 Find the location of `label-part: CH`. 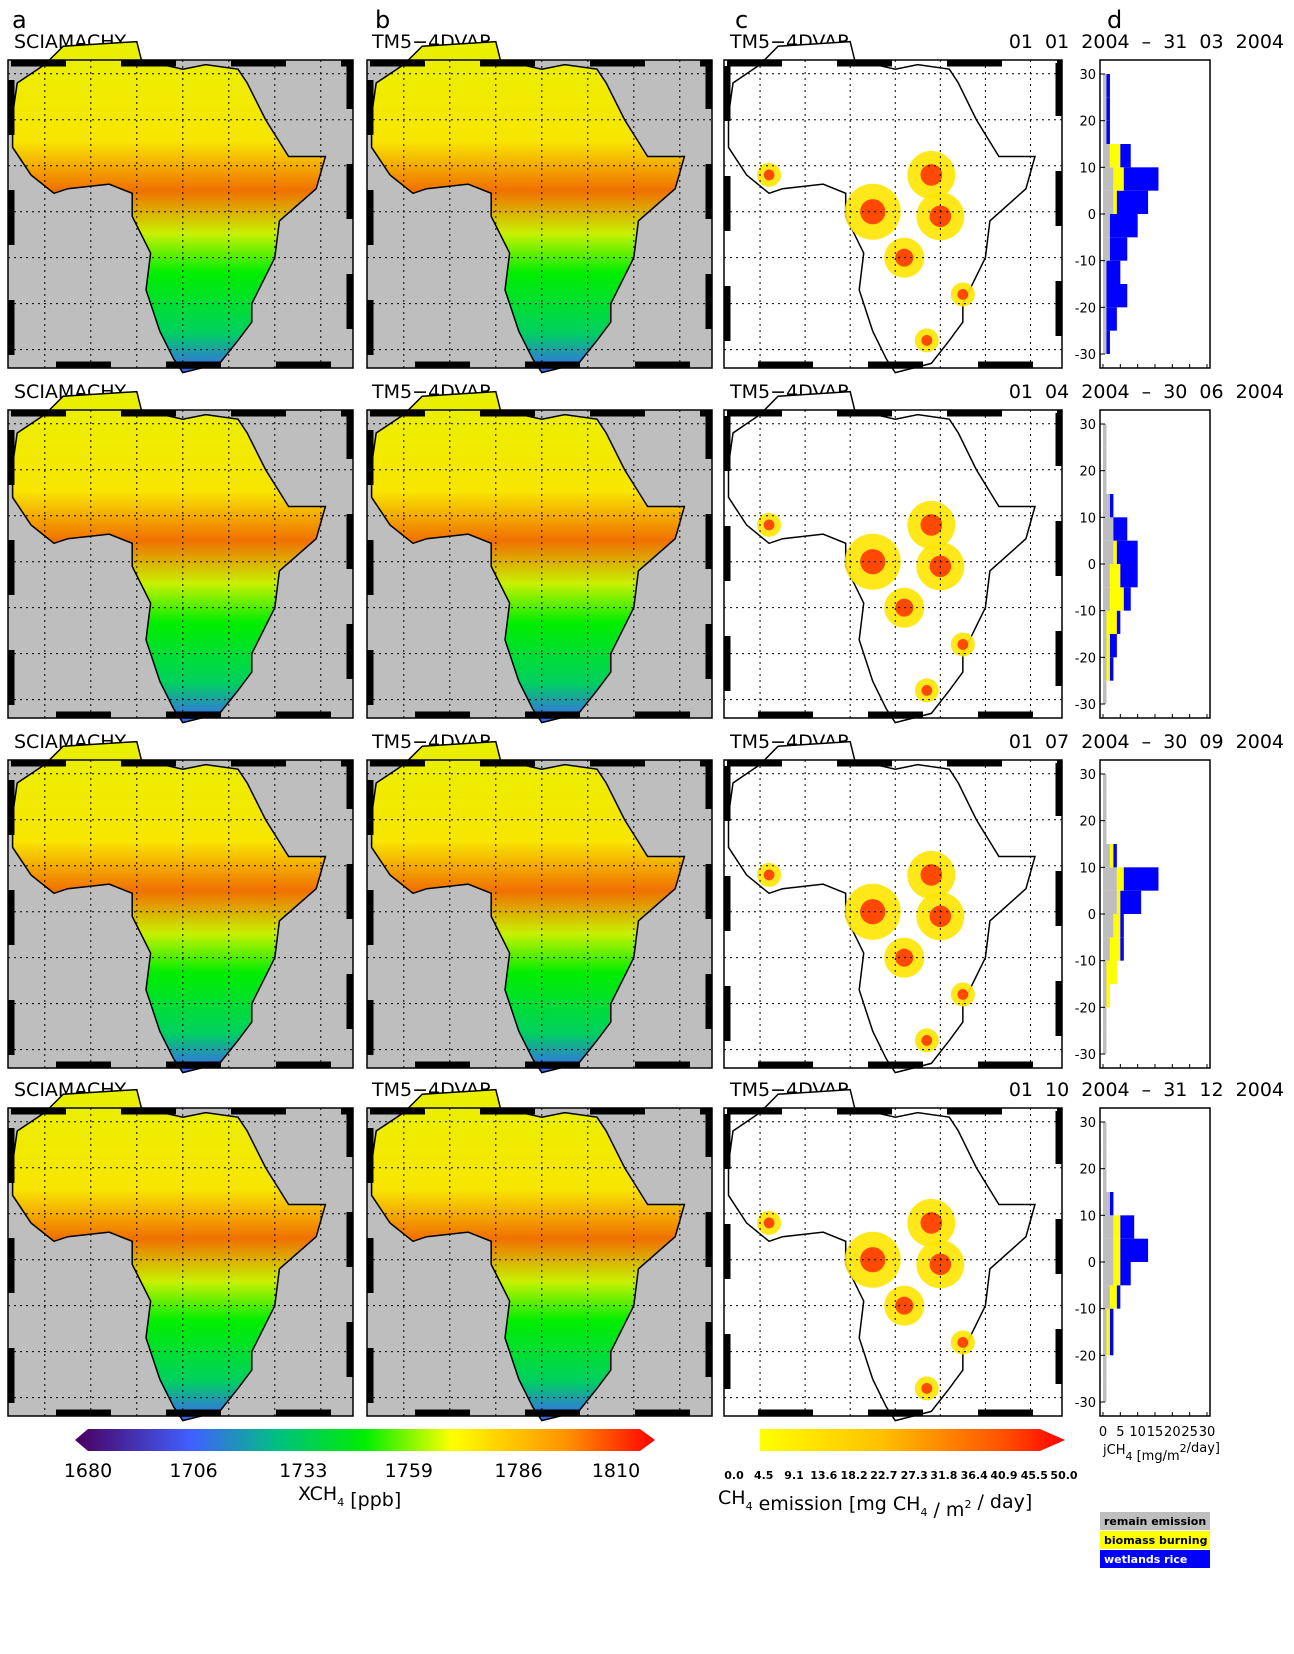

label-part: CH is located at coordinates (732, 1498).